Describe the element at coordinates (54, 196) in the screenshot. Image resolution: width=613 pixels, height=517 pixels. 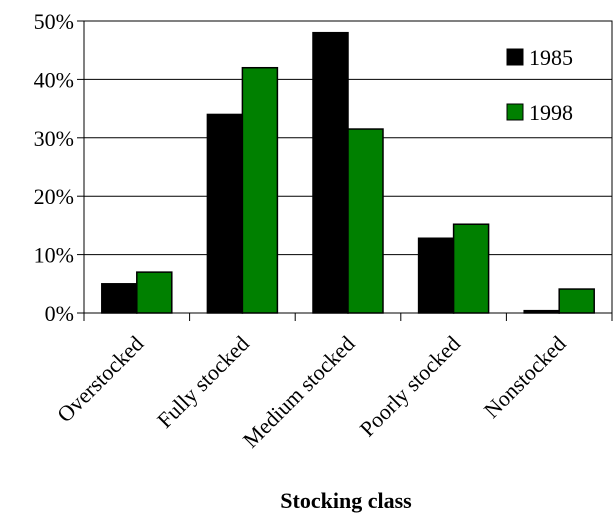
I see `y-tick-label: 20%` at that location.